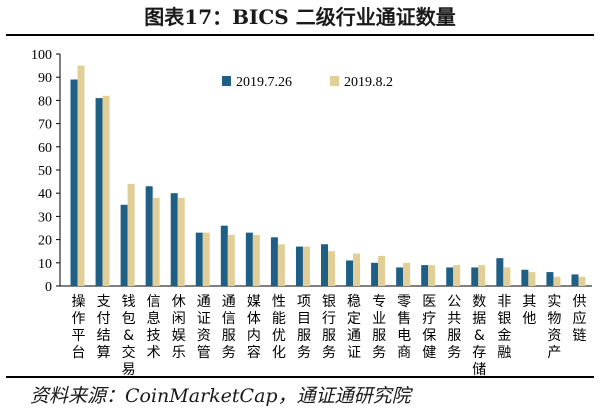  What do you see at coordinates (41, 55) in the screenshot?
I see `y-tick-label: 100` at bounding box center [41, 55].